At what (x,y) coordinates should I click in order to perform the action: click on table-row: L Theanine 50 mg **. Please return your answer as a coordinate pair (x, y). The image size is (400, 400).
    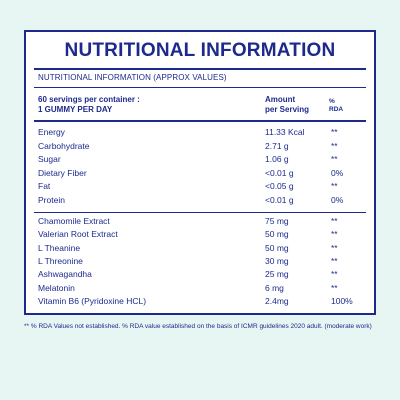
    Looking at the image, I should click on (200, 249).